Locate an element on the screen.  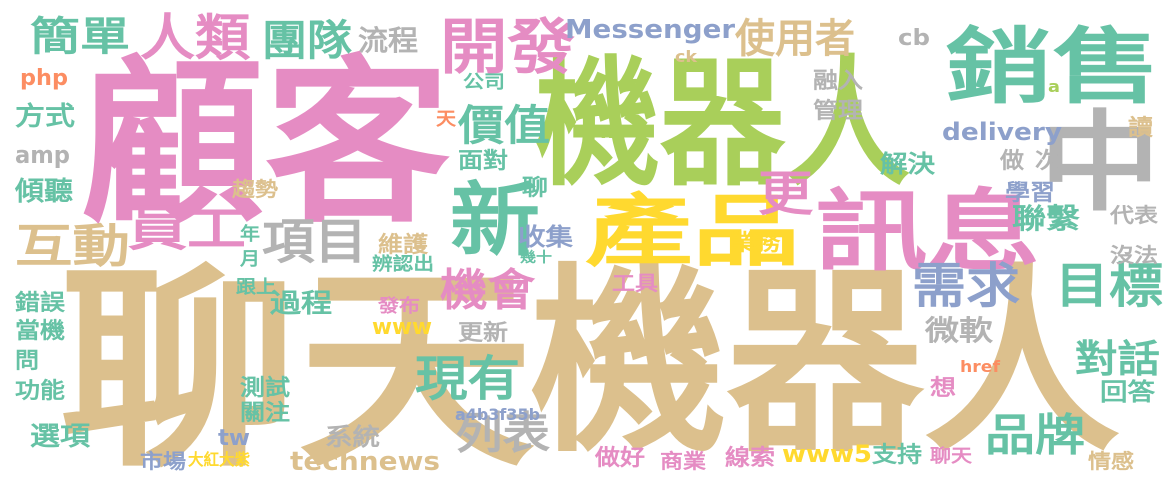
cloud-word-mu-biao: 目標 is located at coordinates (1109, 286).